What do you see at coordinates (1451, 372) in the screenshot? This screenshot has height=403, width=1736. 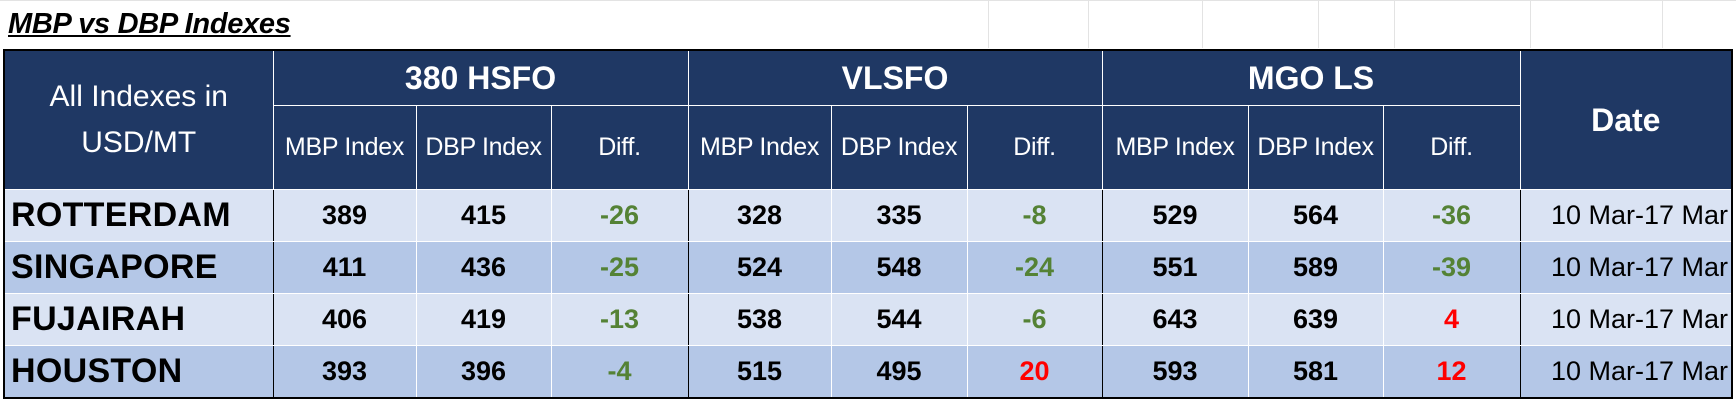 I see `mgo-diff-value: 12` at bounding box center [1451, 372].